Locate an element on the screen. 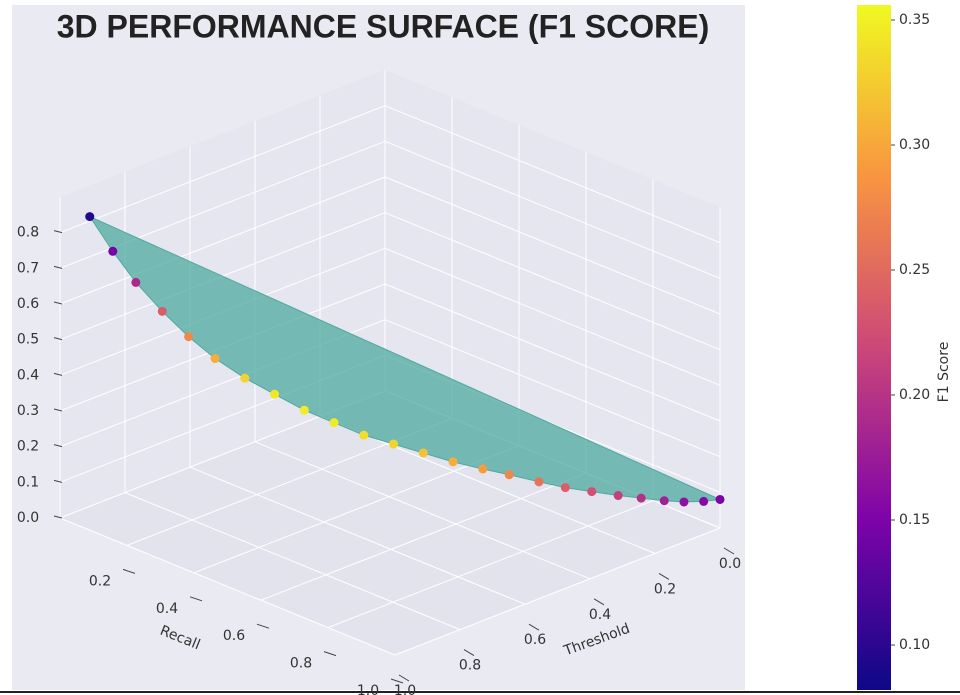 This screenshot has width=960, height=695. chart-title: 3D PERFORMANCE SURFACE (F1 SCORE) is located at coordinates (383, 26).